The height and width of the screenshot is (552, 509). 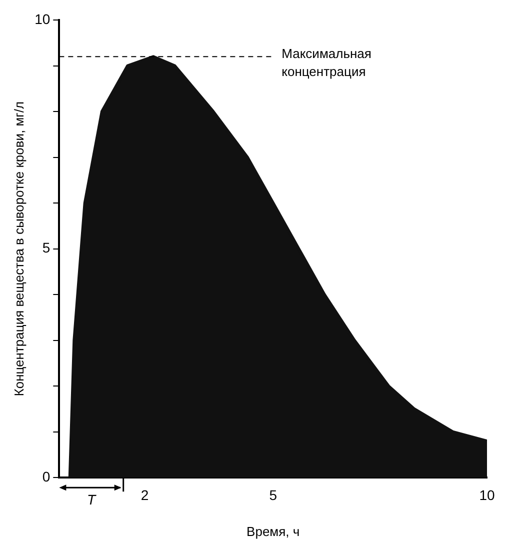 What do you see at coordinates (273, 531) in the screenshot?
I see `x-axis-title: Время, ч` at bounding box center [273, 531].